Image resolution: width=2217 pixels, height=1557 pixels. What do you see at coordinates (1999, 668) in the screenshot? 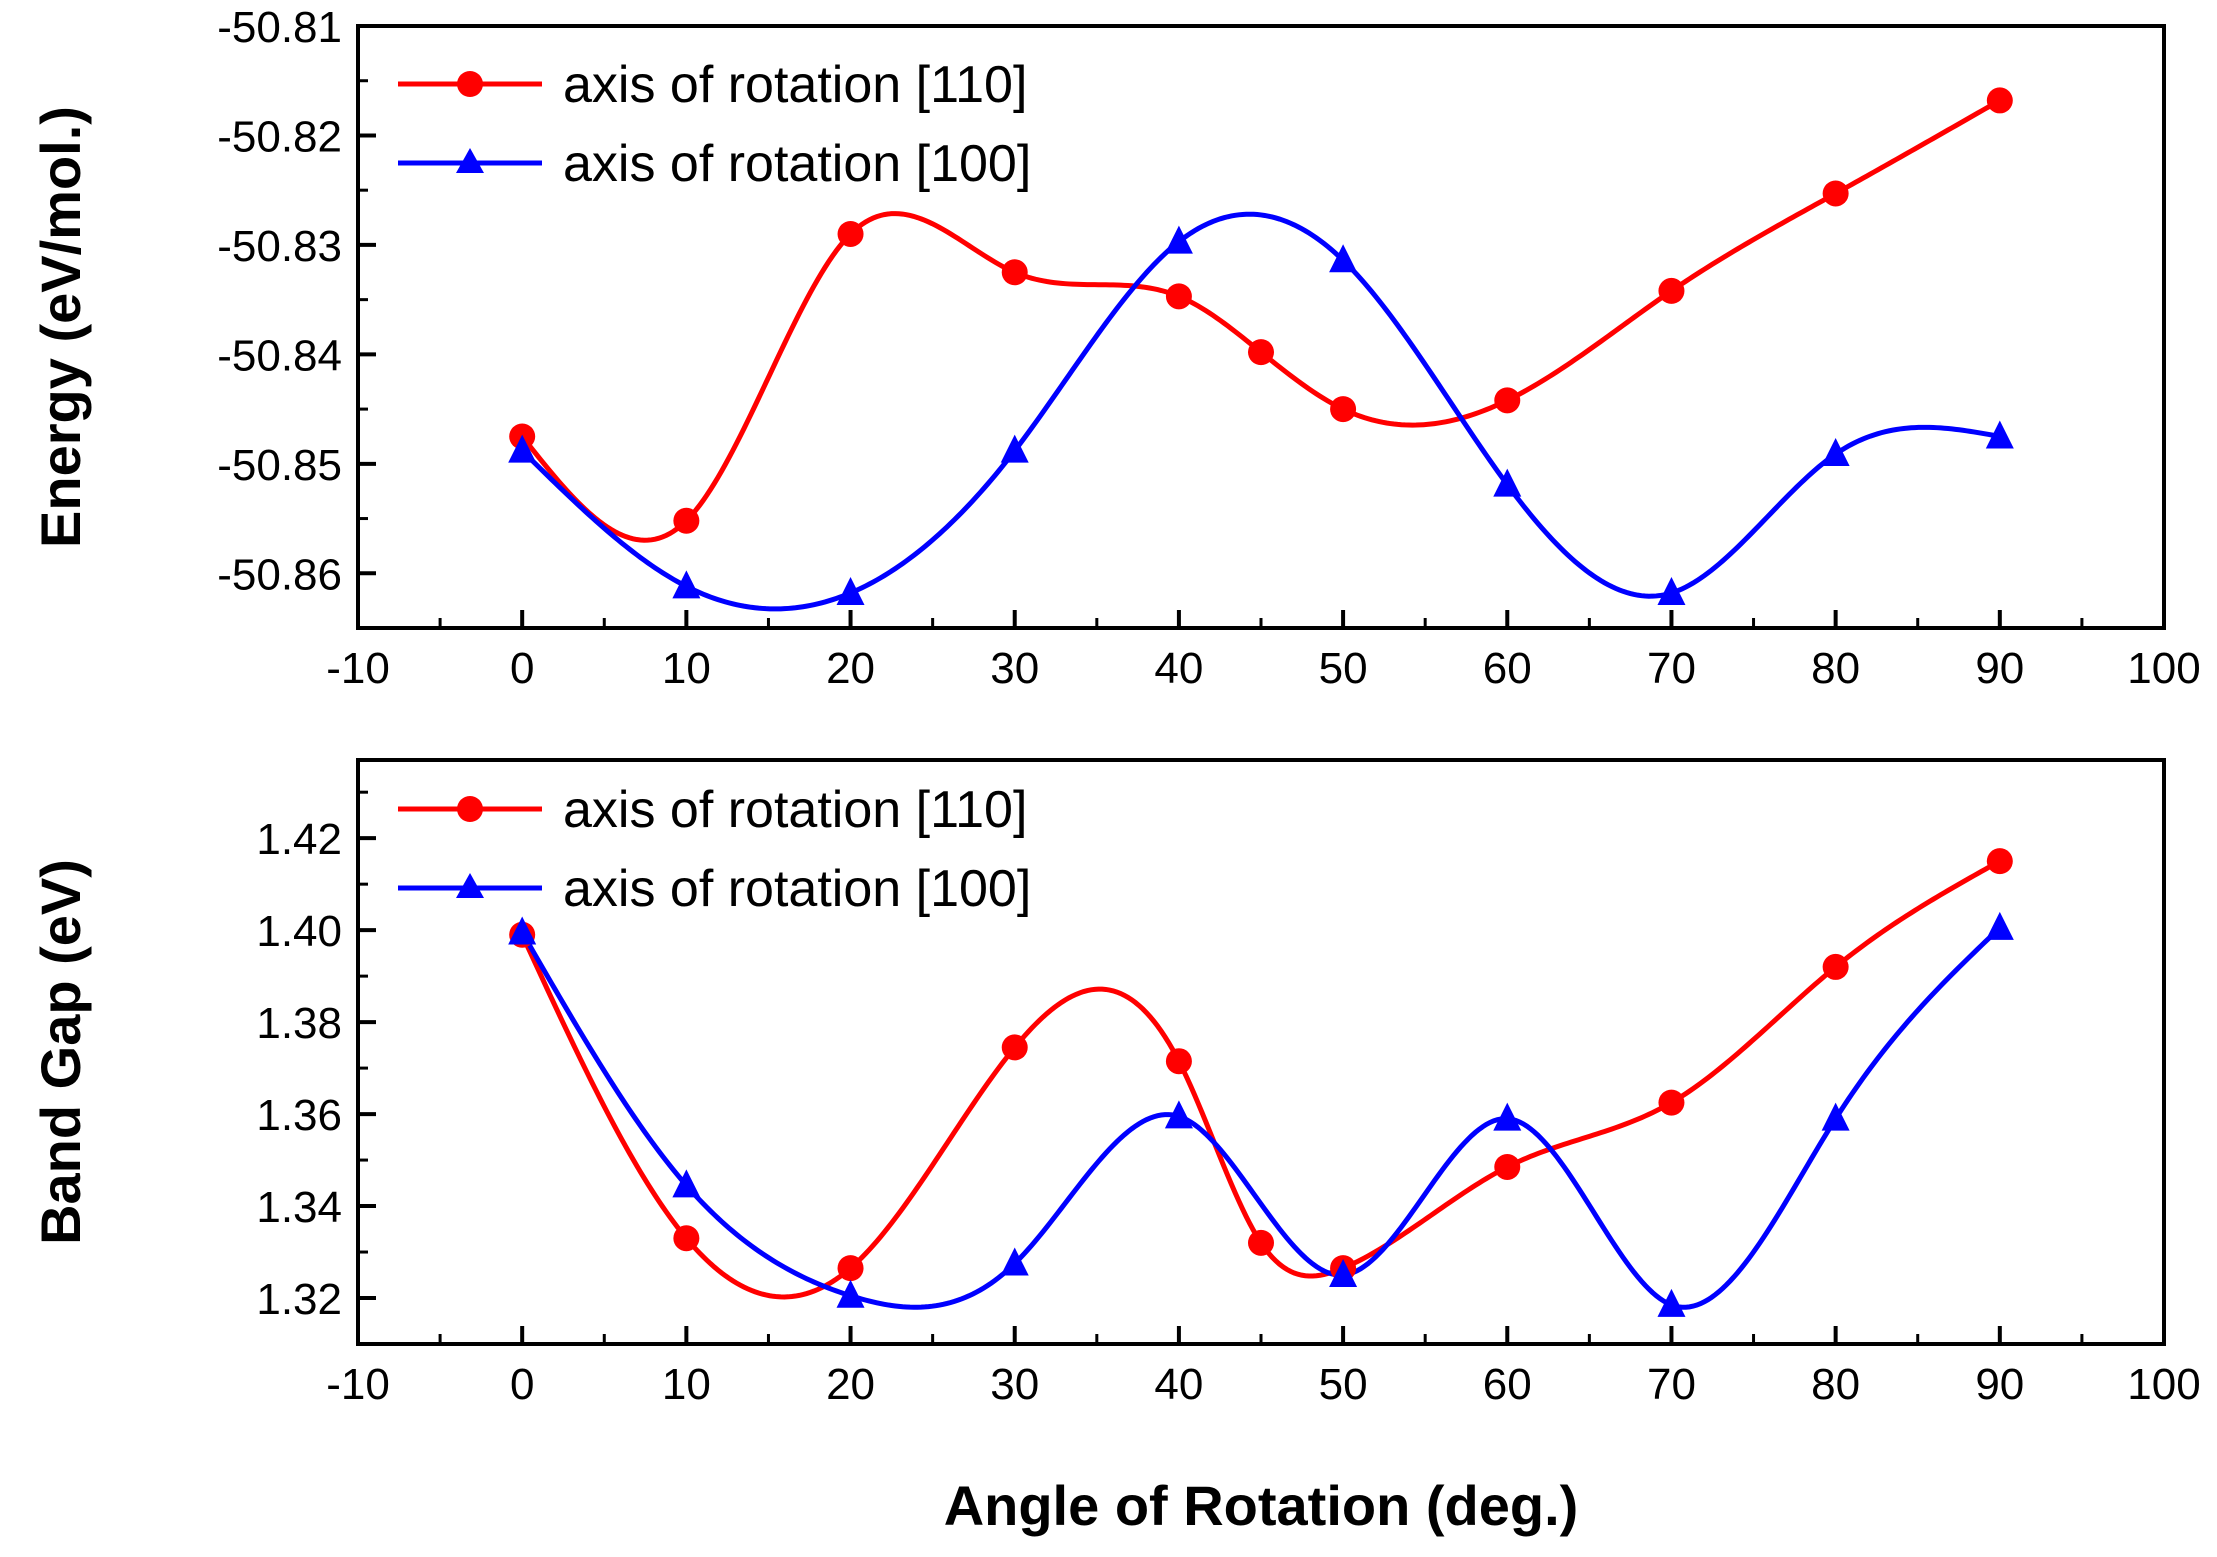
I see `energy-x-tick-label: 90` at bounding box center [1999, 668].